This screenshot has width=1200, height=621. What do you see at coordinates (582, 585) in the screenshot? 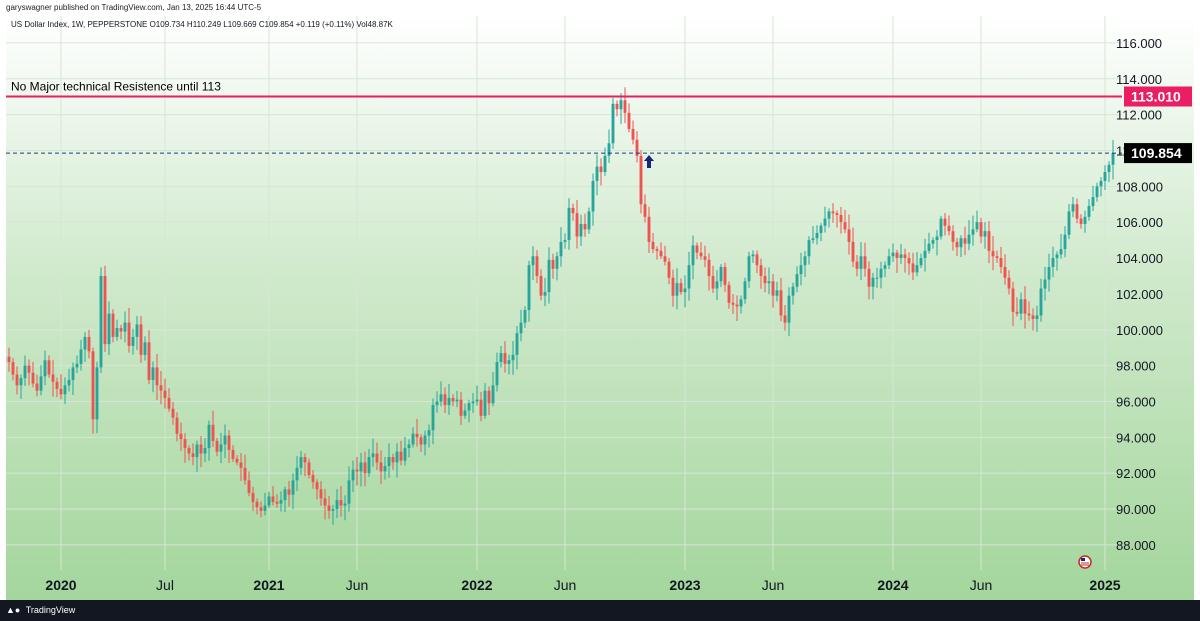
I see `x-axis: 2020 Jul 2021 Jun 2022 Jun 2023 Jun 2024 Jun 2025` at bounding box center [582, 585].